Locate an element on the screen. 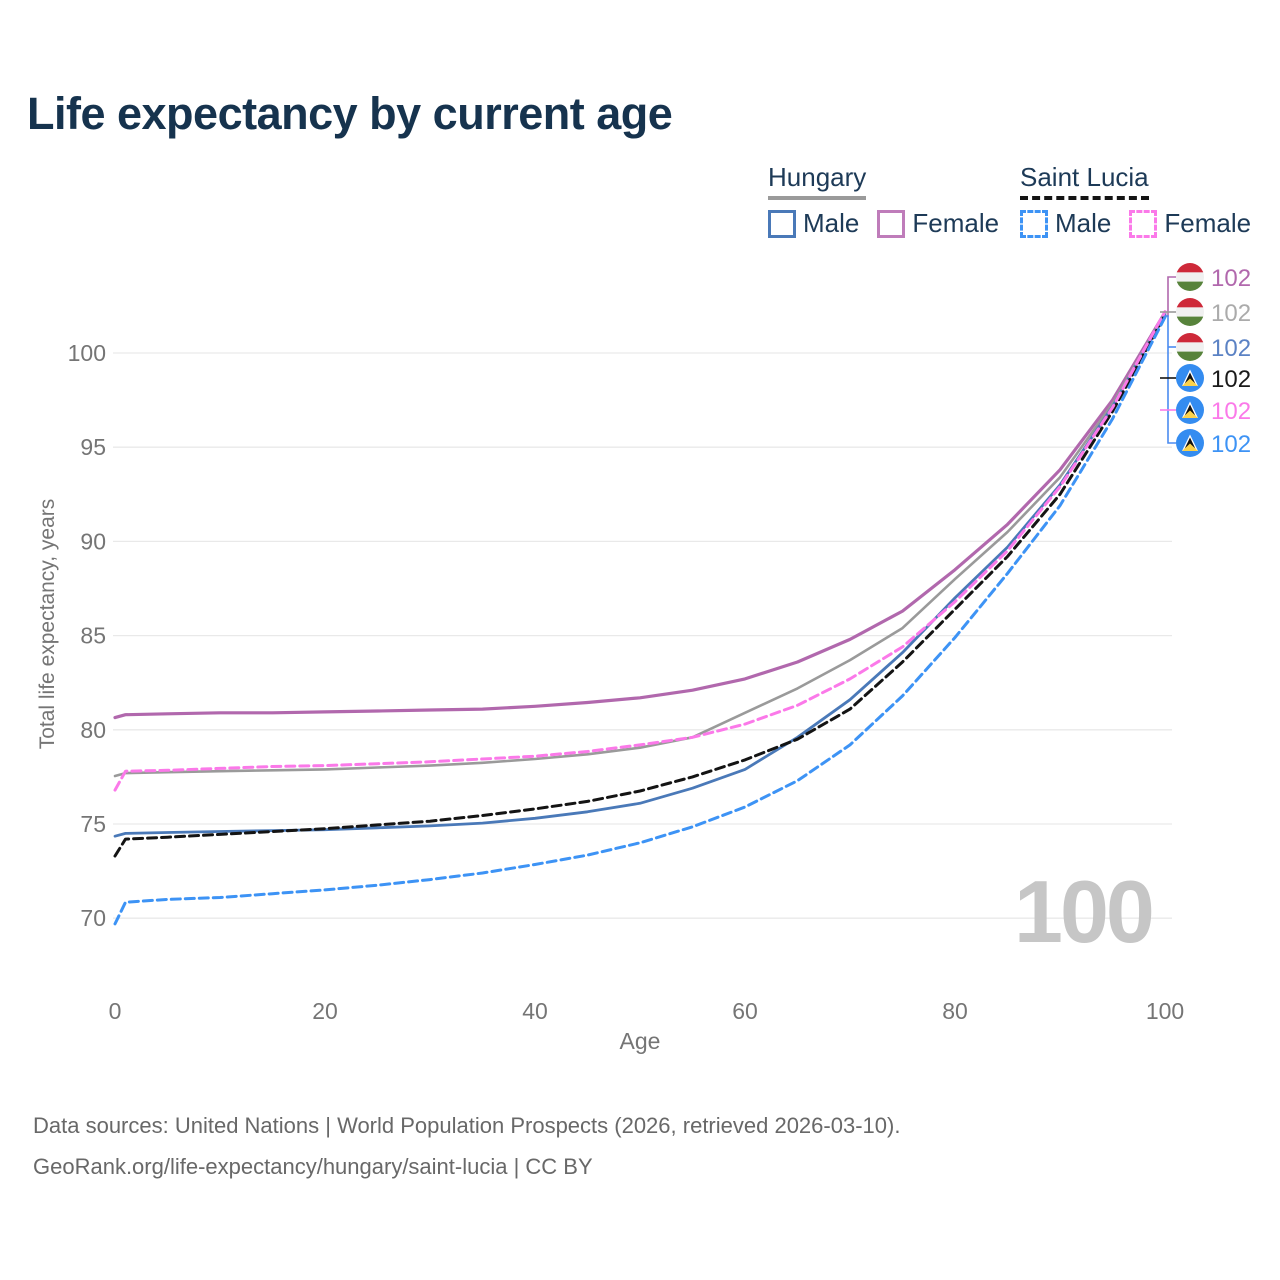 Image resolution: width=1280 pixels, height=1280 pixels. legend-group-saint-lucia: Saint Lucia Male Female is located at coordinates (1135, 200).